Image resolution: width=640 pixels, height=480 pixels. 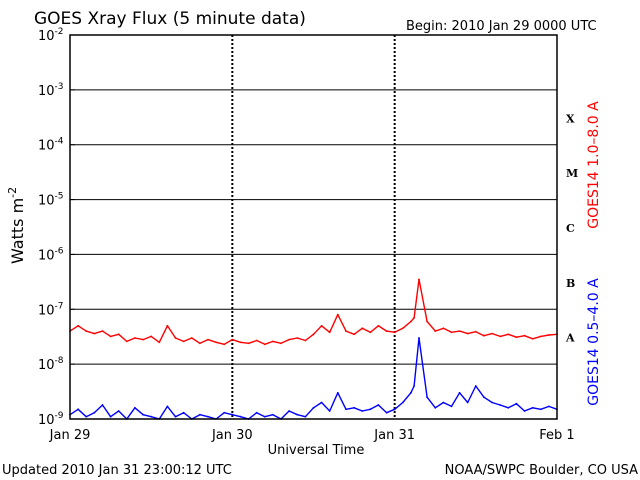 I want to click on footer-updated: Updated 2010 Jan 31 23:00:12 UTC, so click(x=117, y=470).